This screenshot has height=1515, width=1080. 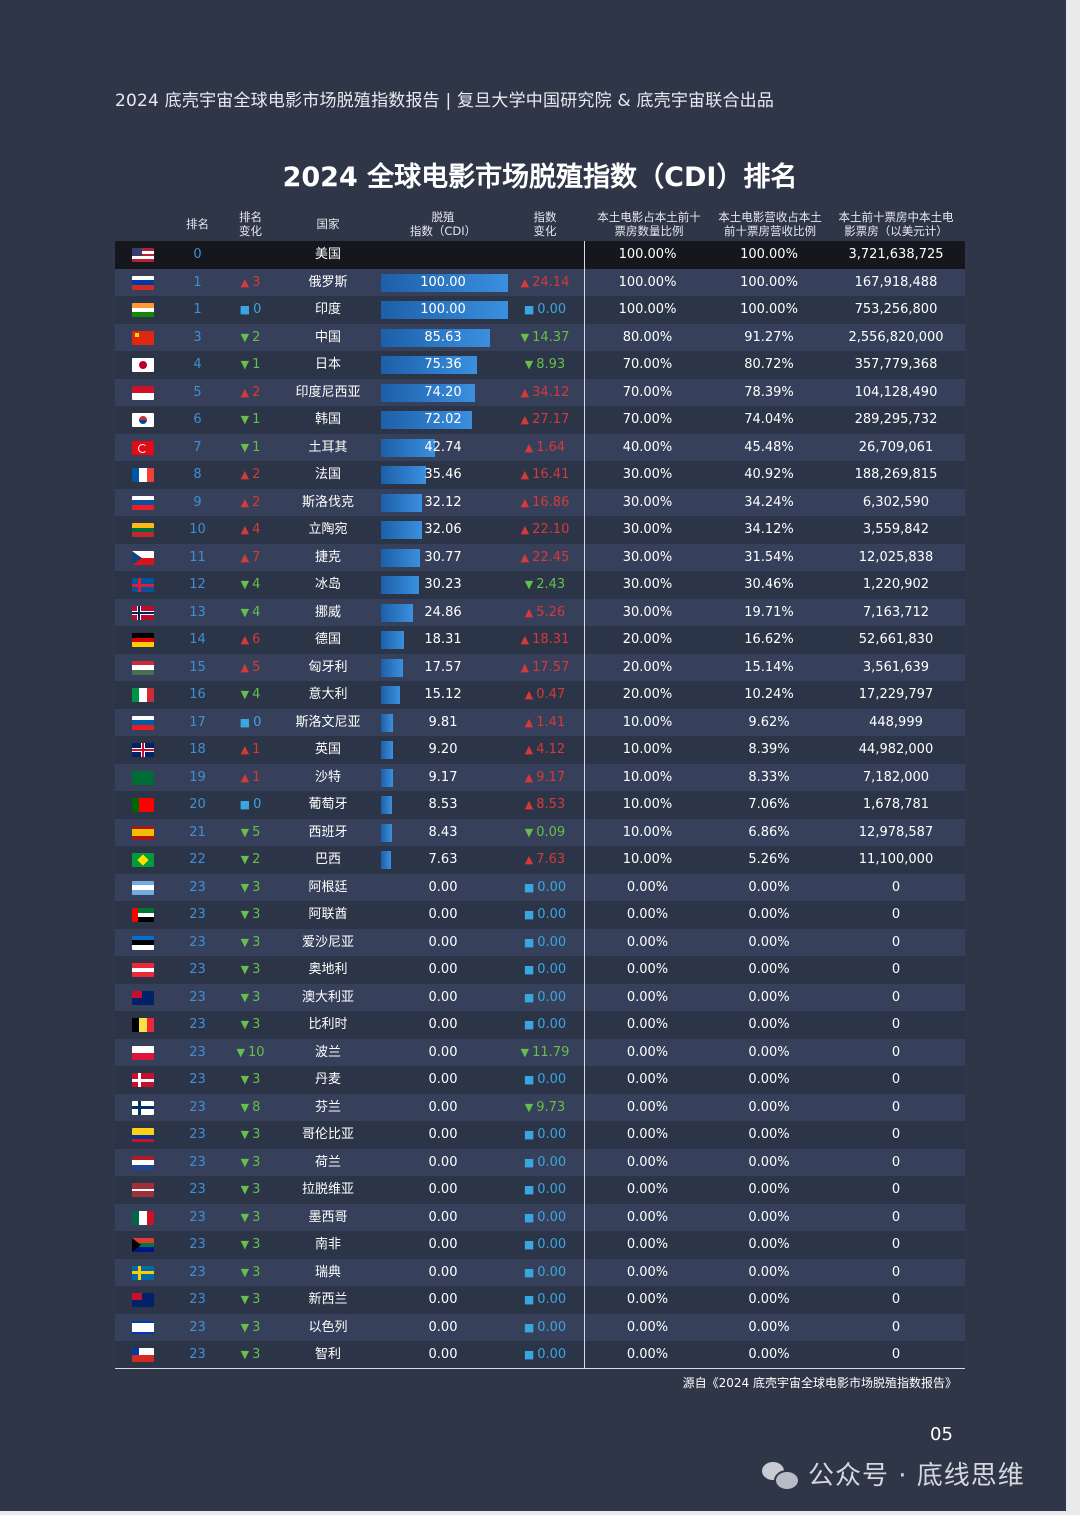 I want to click on country-name: 以色列, so click(x=328, y=1327).